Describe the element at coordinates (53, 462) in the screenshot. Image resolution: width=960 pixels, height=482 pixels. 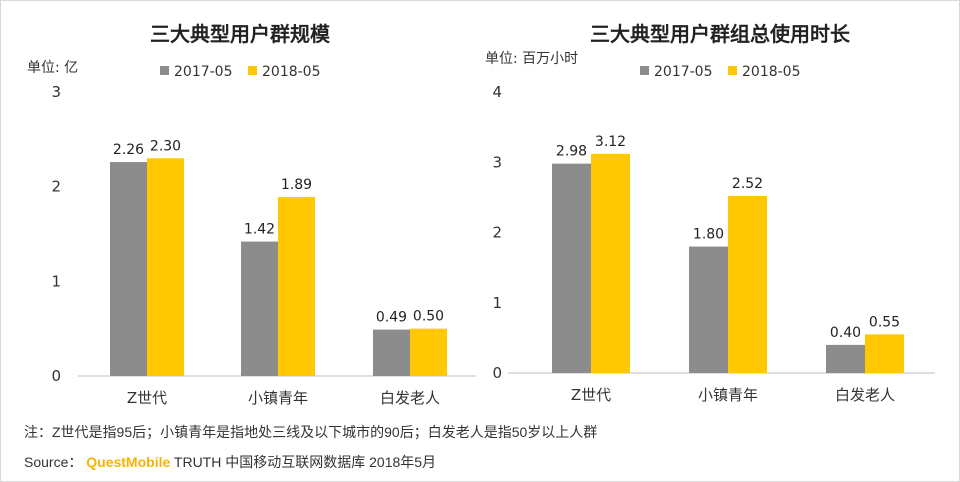
I see `source-prefix: Source：` at that location.